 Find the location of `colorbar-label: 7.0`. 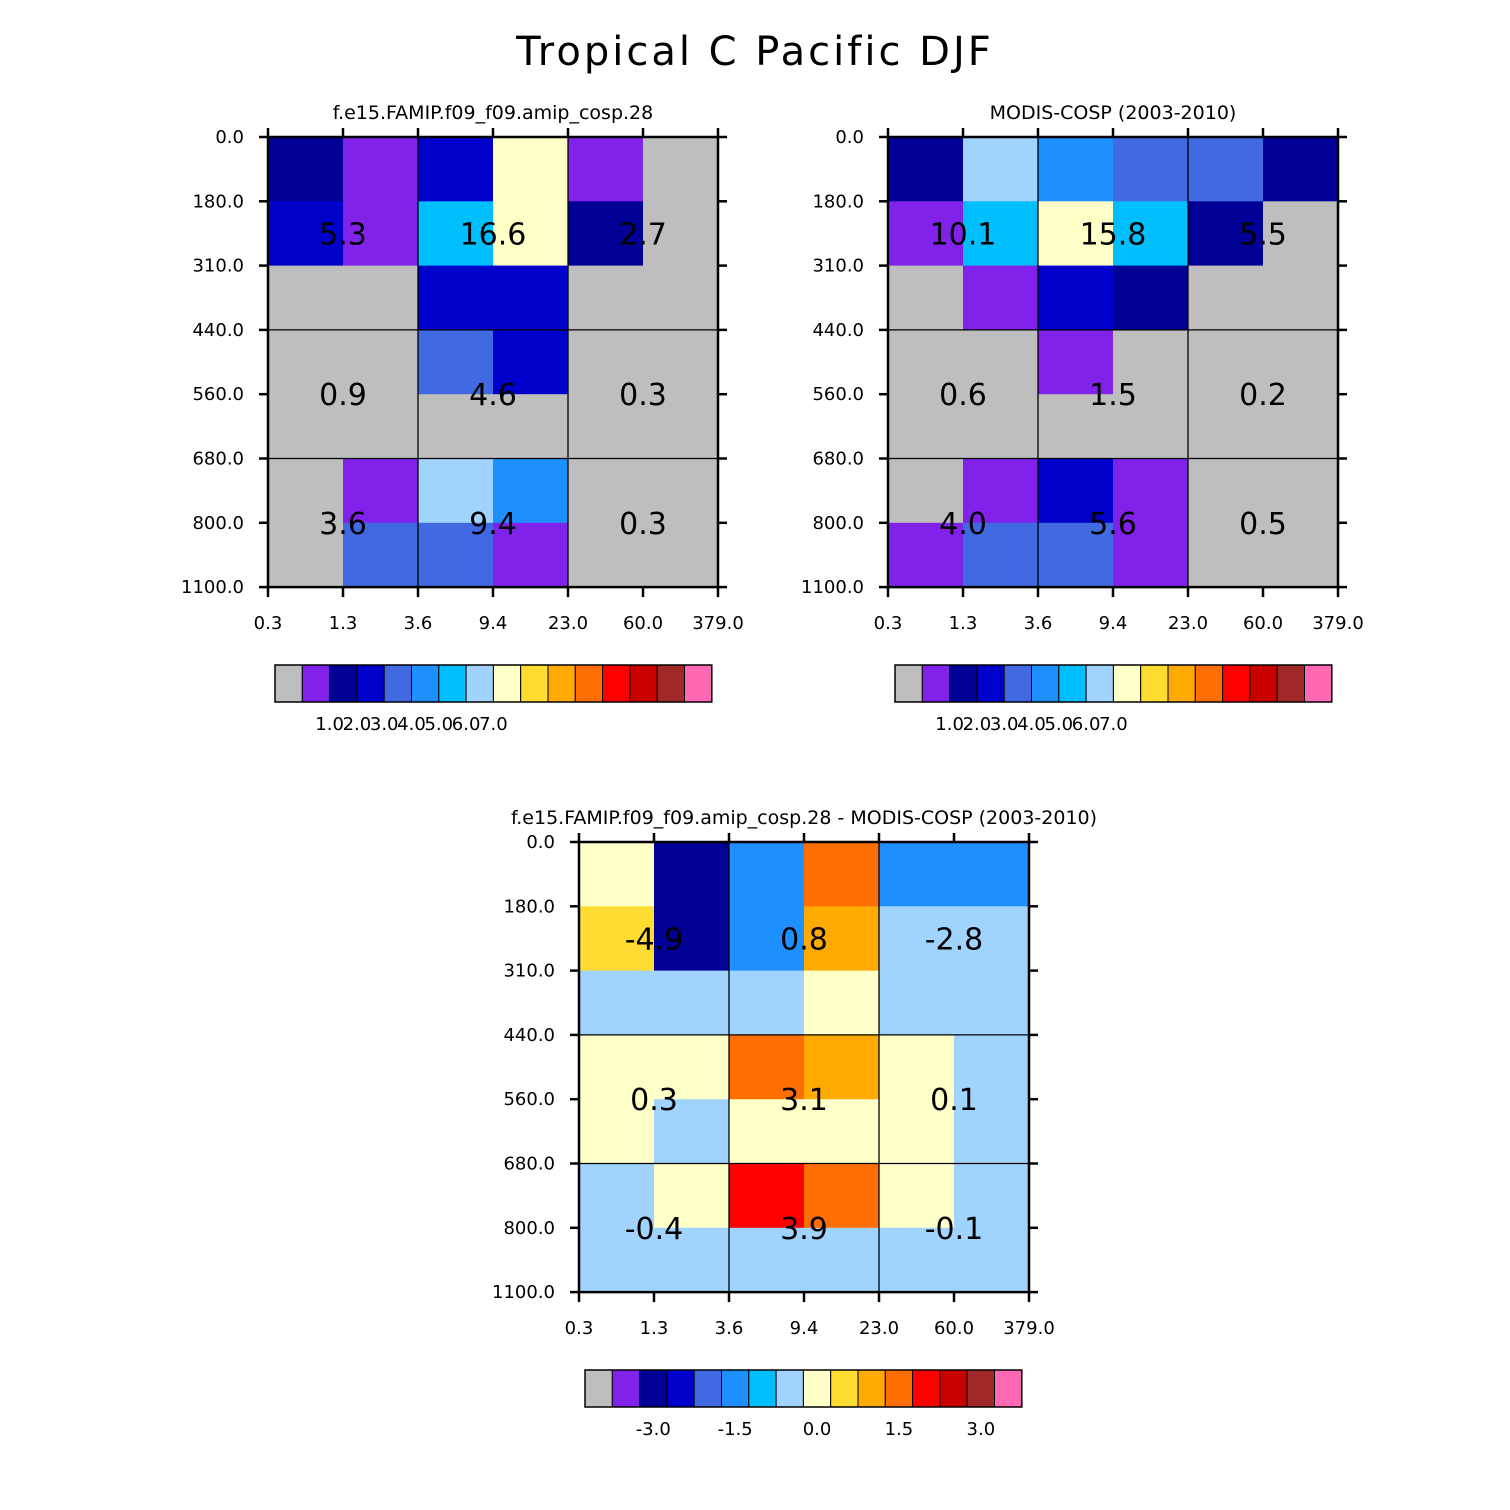

colorbar-label: 7.0 is located at coordinates (1113, 724).